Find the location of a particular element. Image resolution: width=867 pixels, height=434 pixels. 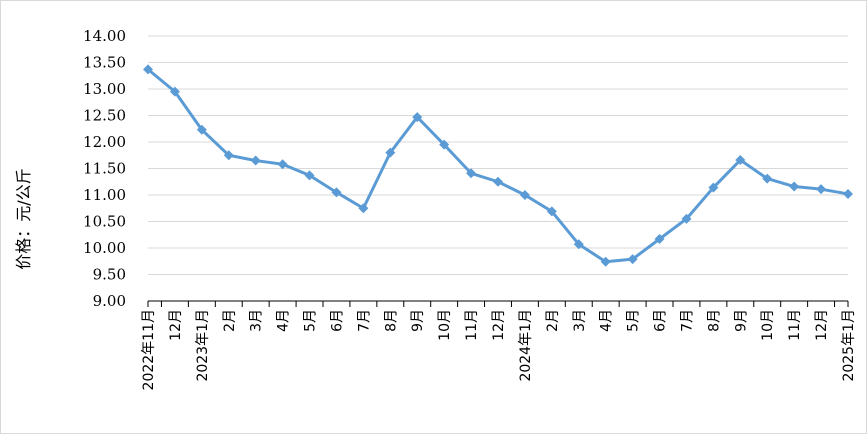

x-tick-label: 2023年1月 is located at coordinates (203, 345).